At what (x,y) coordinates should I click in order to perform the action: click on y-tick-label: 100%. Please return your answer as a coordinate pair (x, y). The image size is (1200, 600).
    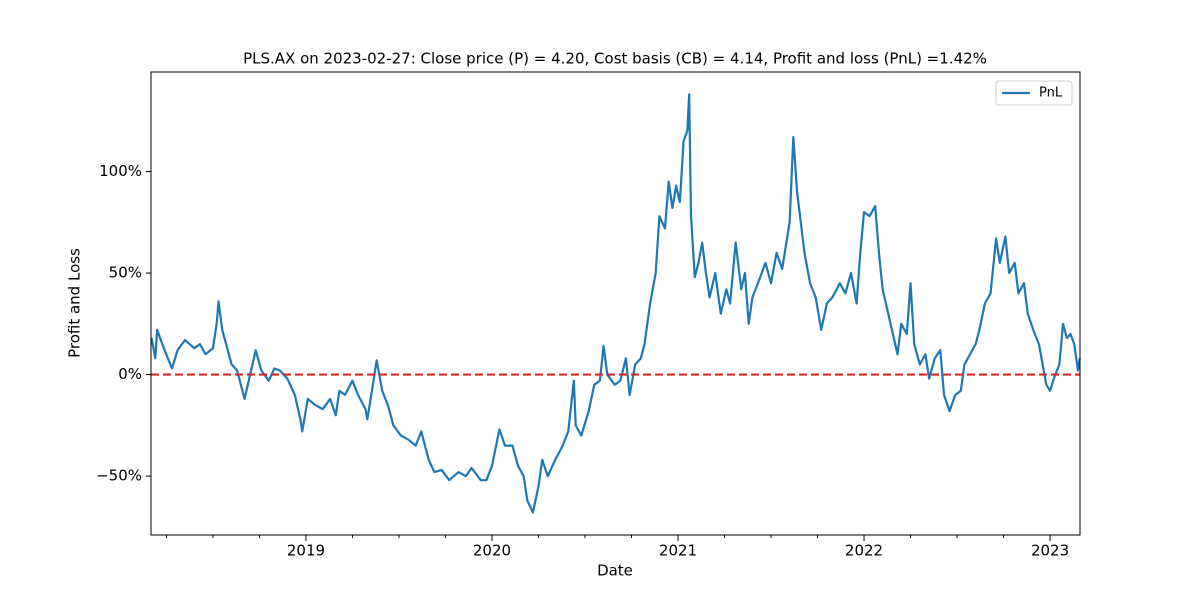
    Looking at the image, I should click on (120, 171).